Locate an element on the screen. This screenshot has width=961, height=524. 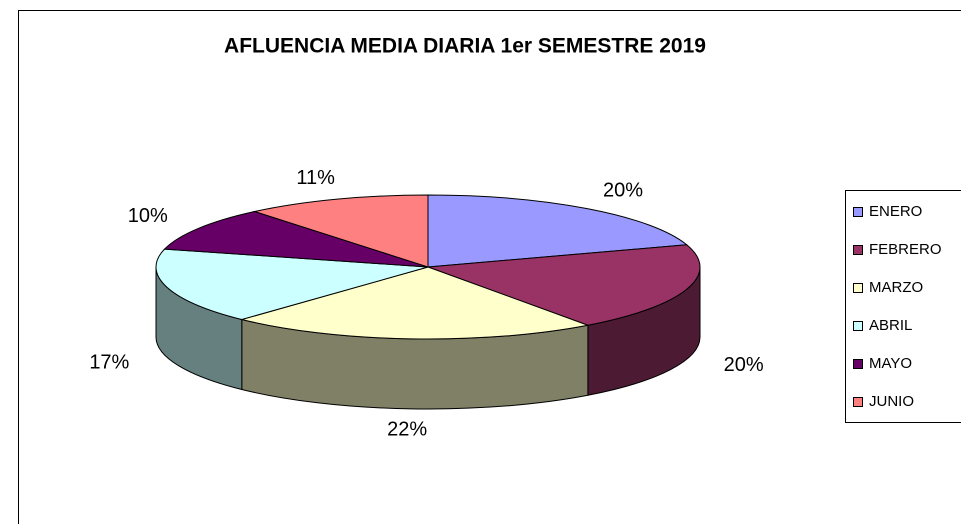
legend-label: ABRIL is located at coordinates (890, 325).